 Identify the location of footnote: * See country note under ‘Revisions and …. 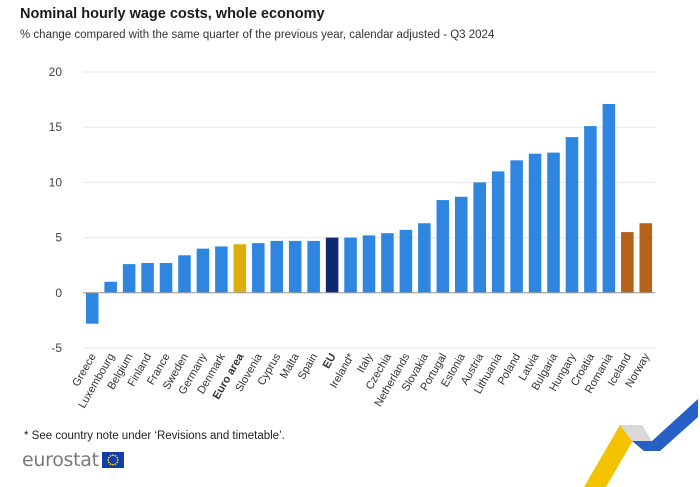
(154, 436).